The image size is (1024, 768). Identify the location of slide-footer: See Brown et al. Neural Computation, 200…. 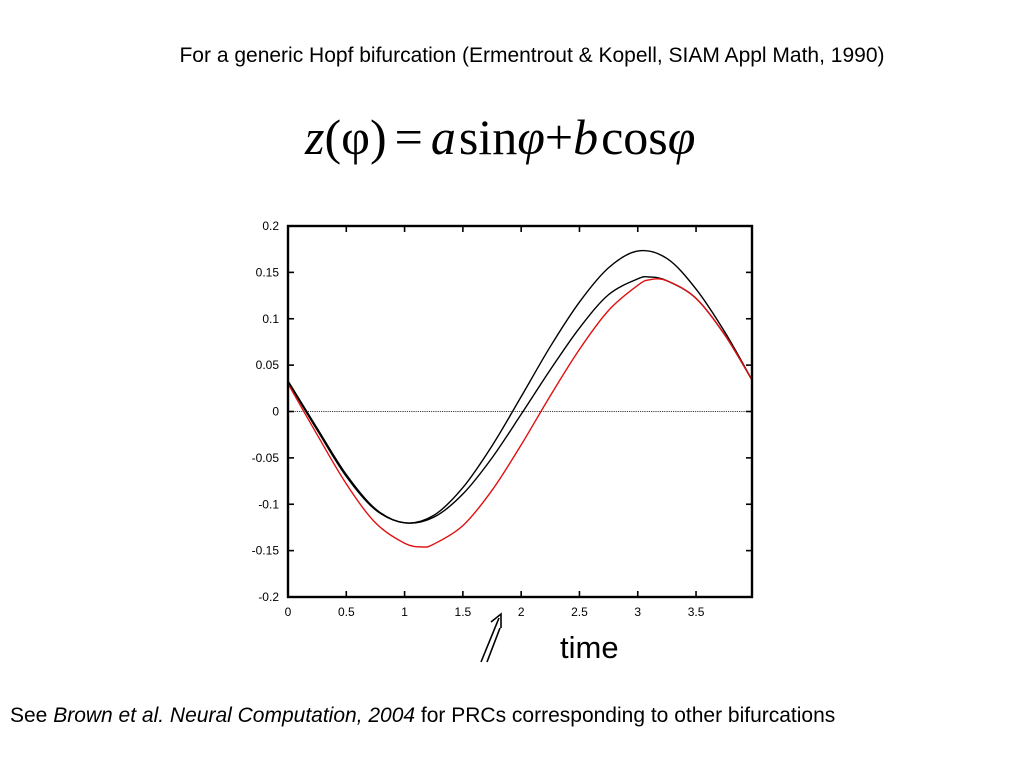
(422, 716).